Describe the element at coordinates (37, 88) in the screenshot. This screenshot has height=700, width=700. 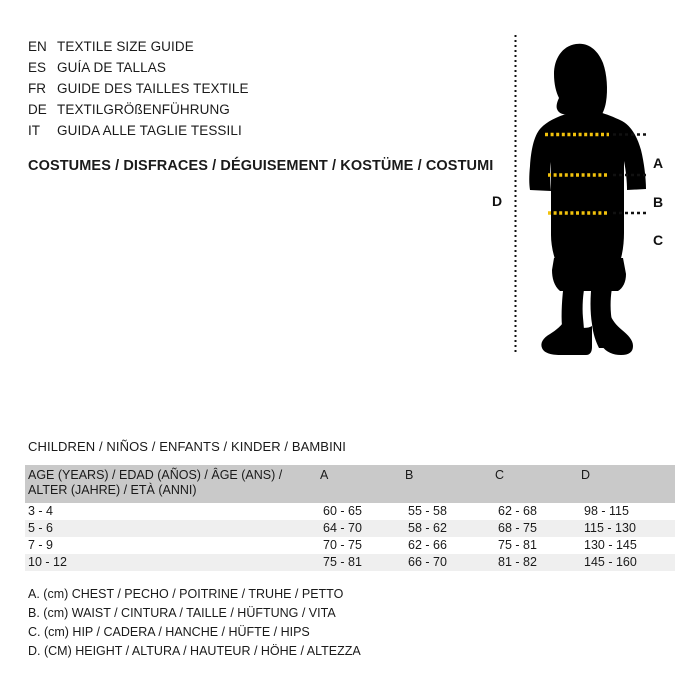
I see `language-code: FR` at that location.